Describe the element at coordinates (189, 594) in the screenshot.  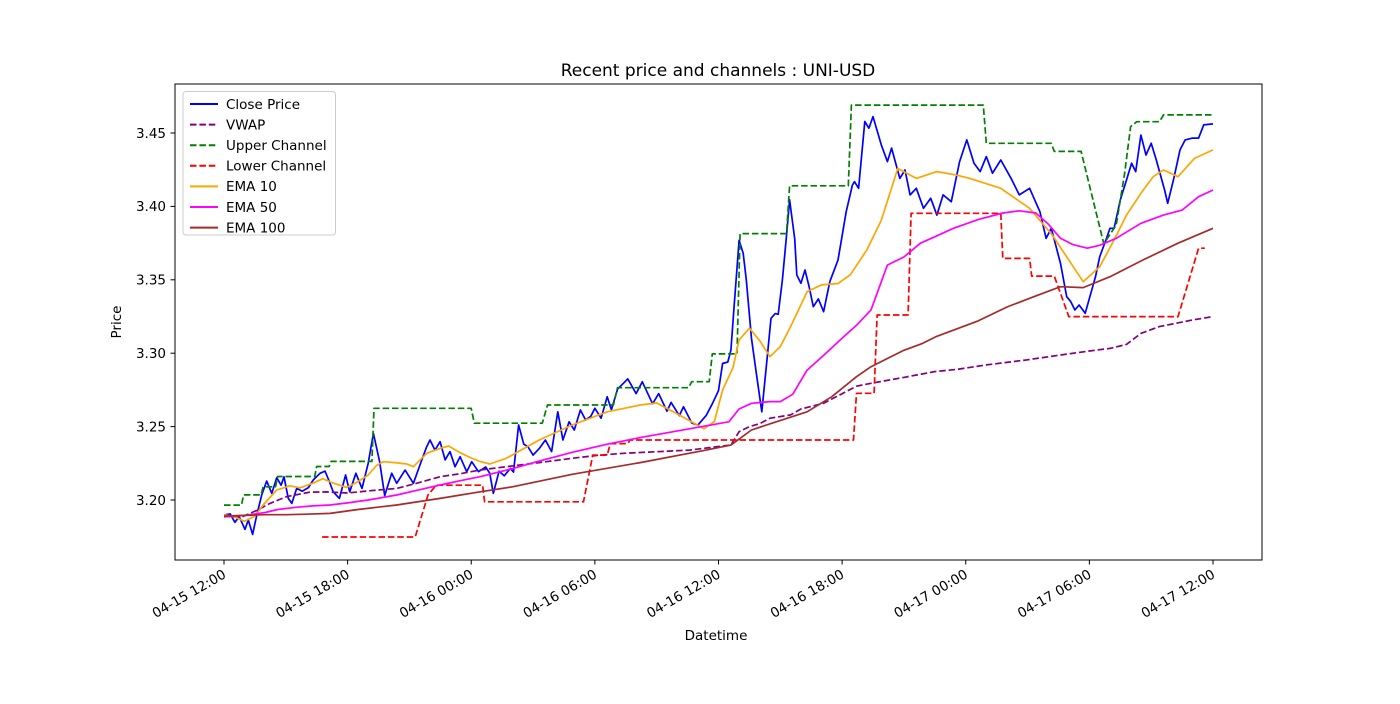
I see `x-tick-label: 04-15 12:00` at that location.